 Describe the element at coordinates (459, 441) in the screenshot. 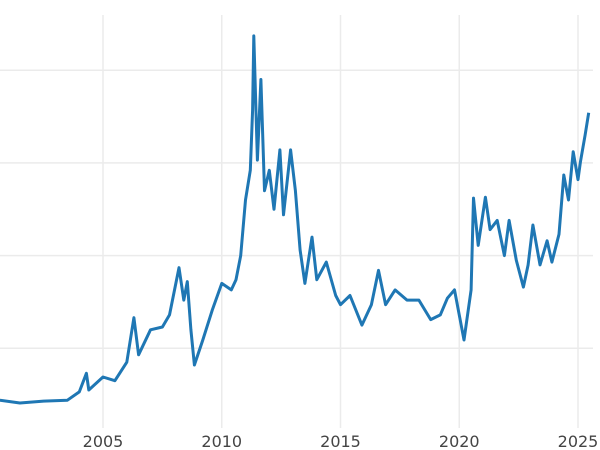

I see `x-tick-label: 2020` at that location.